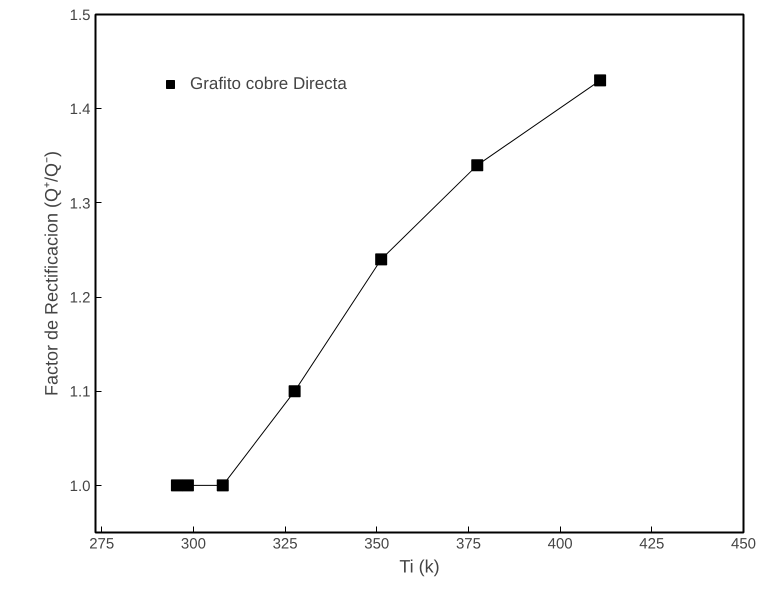  I want to click on x-tick-label: 425, so click(651, 544).